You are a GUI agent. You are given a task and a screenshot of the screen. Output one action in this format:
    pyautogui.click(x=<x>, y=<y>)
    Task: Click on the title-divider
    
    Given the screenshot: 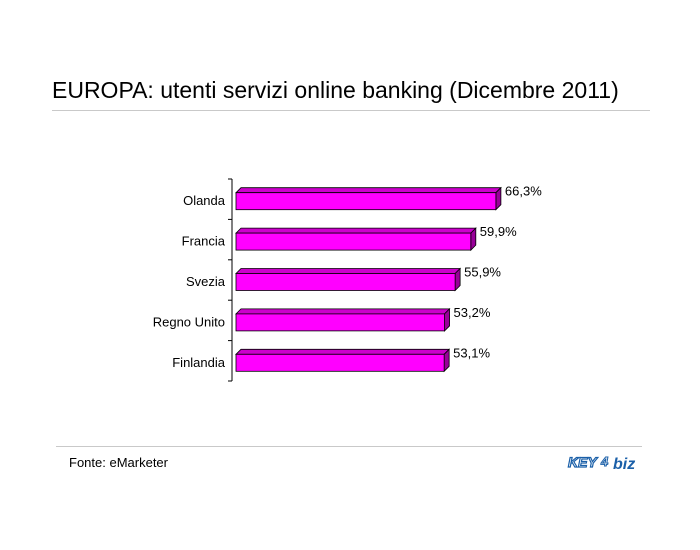 What is the action you would take?
    pyautogui.click(x=351, y=110)
    